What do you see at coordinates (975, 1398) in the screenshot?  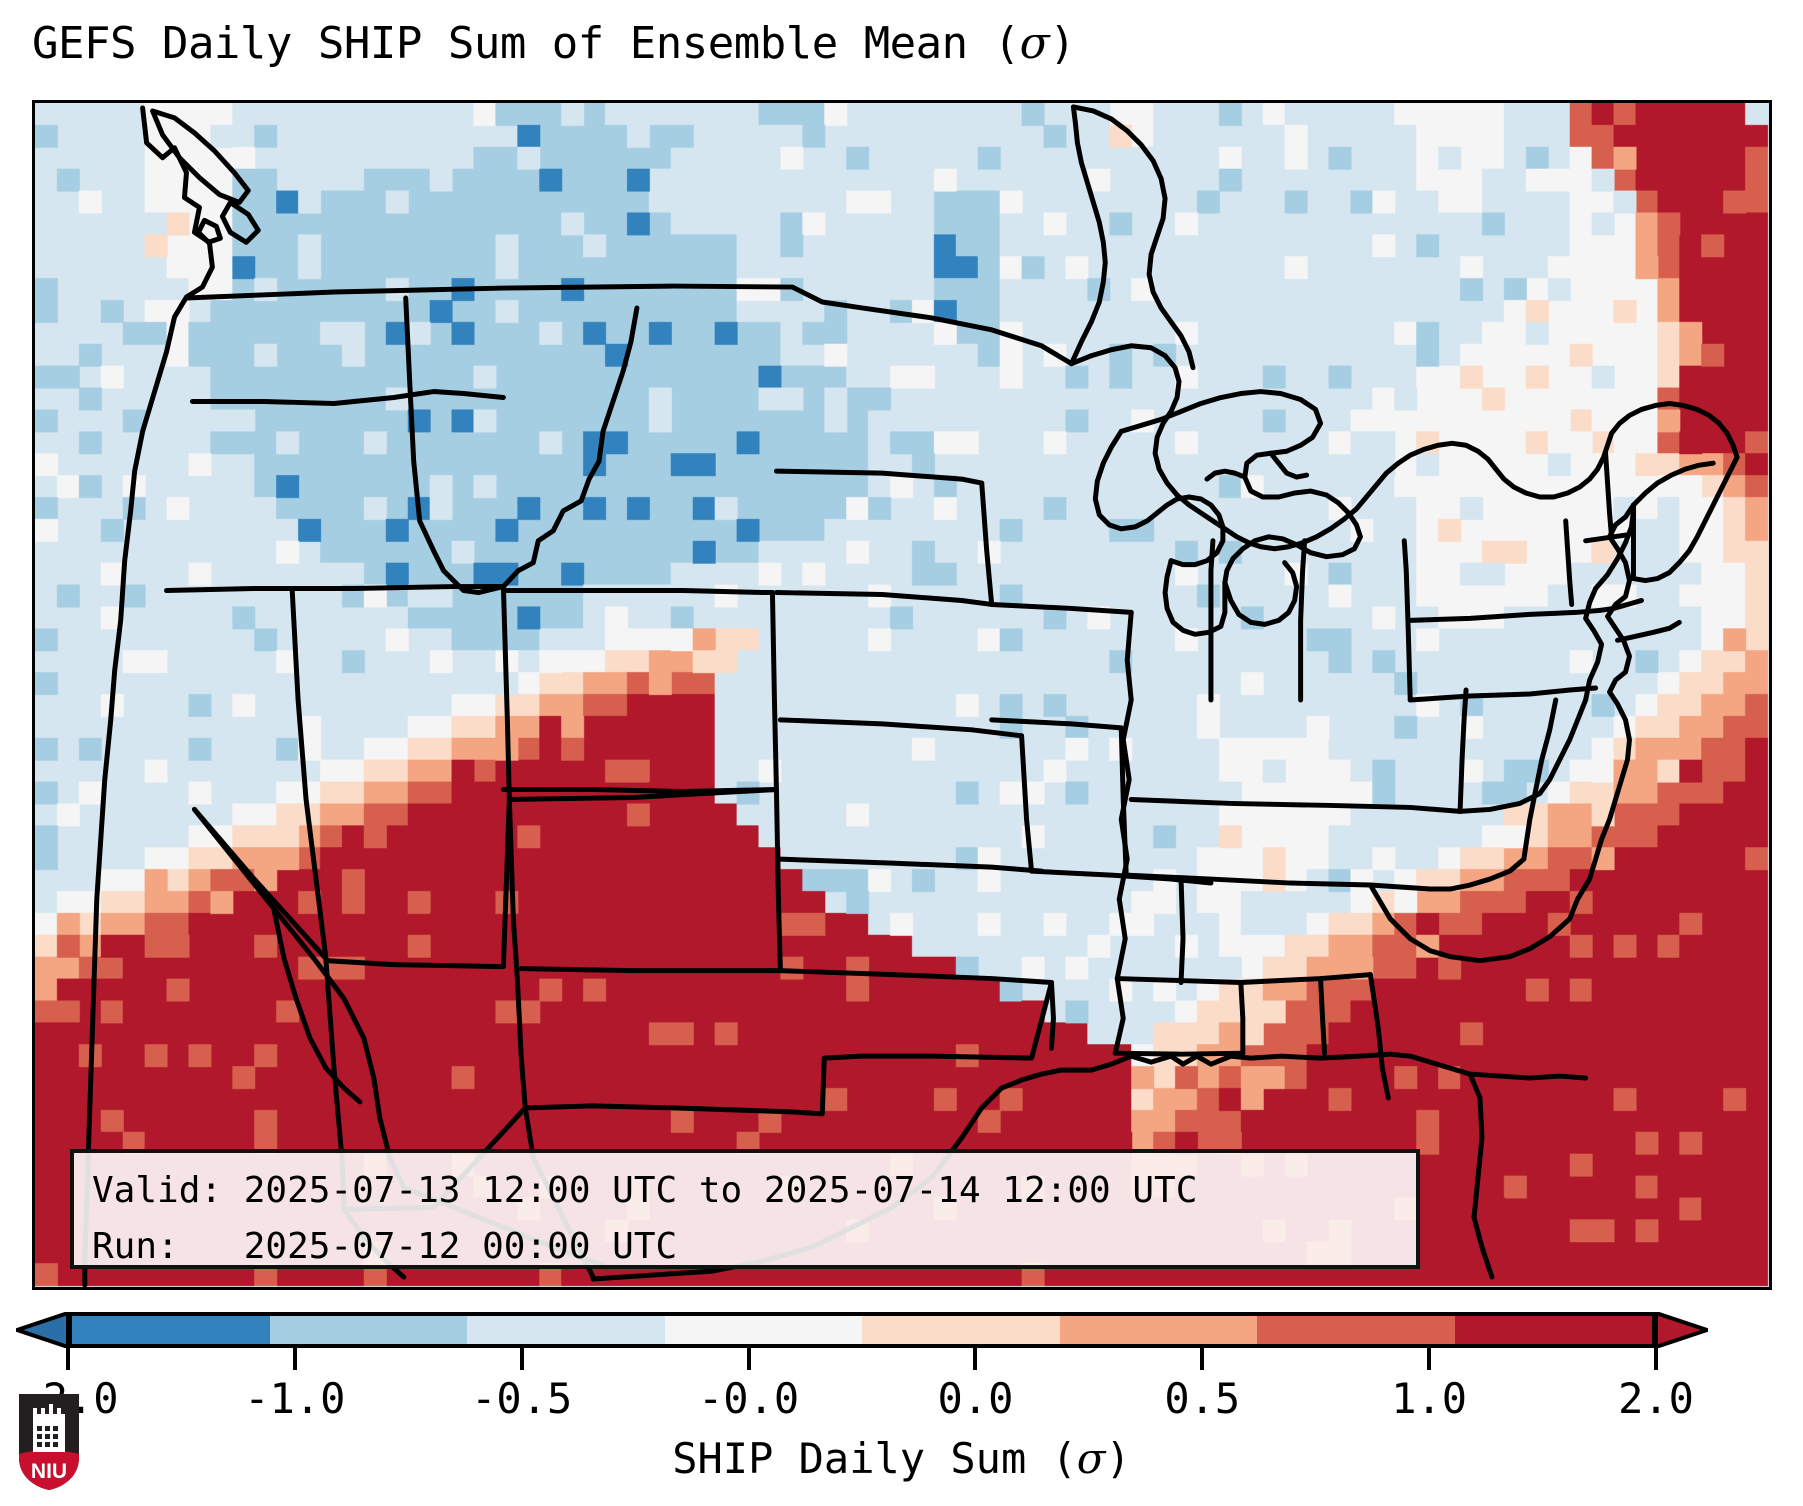 I see `colorbar-tick-label-4: 0.0` at bounding box center [975, 1398].